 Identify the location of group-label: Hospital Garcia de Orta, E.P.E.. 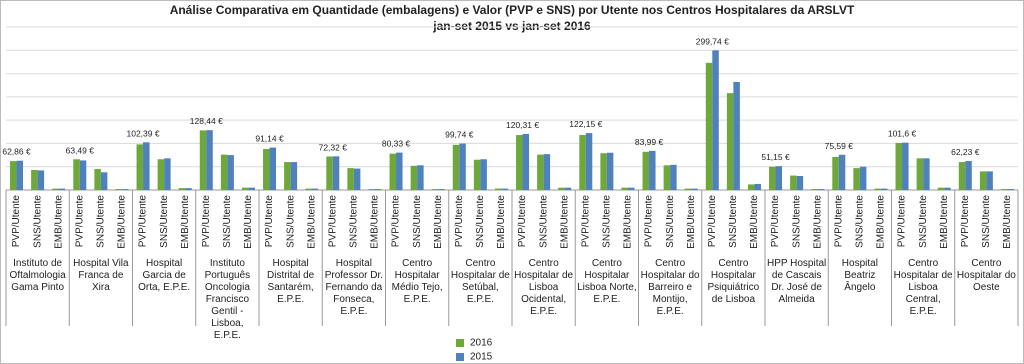
(164, 275).